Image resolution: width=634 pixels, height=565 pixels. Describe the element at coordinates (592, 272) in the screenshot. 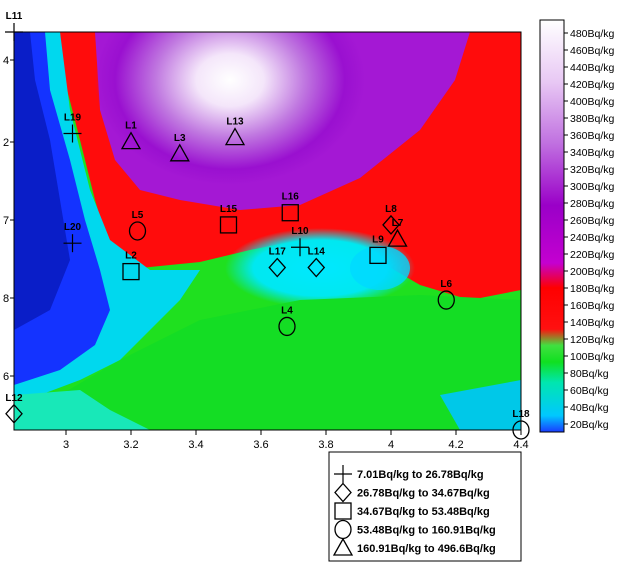

I see `colorbar-label: 200Bq/kg` at that location.